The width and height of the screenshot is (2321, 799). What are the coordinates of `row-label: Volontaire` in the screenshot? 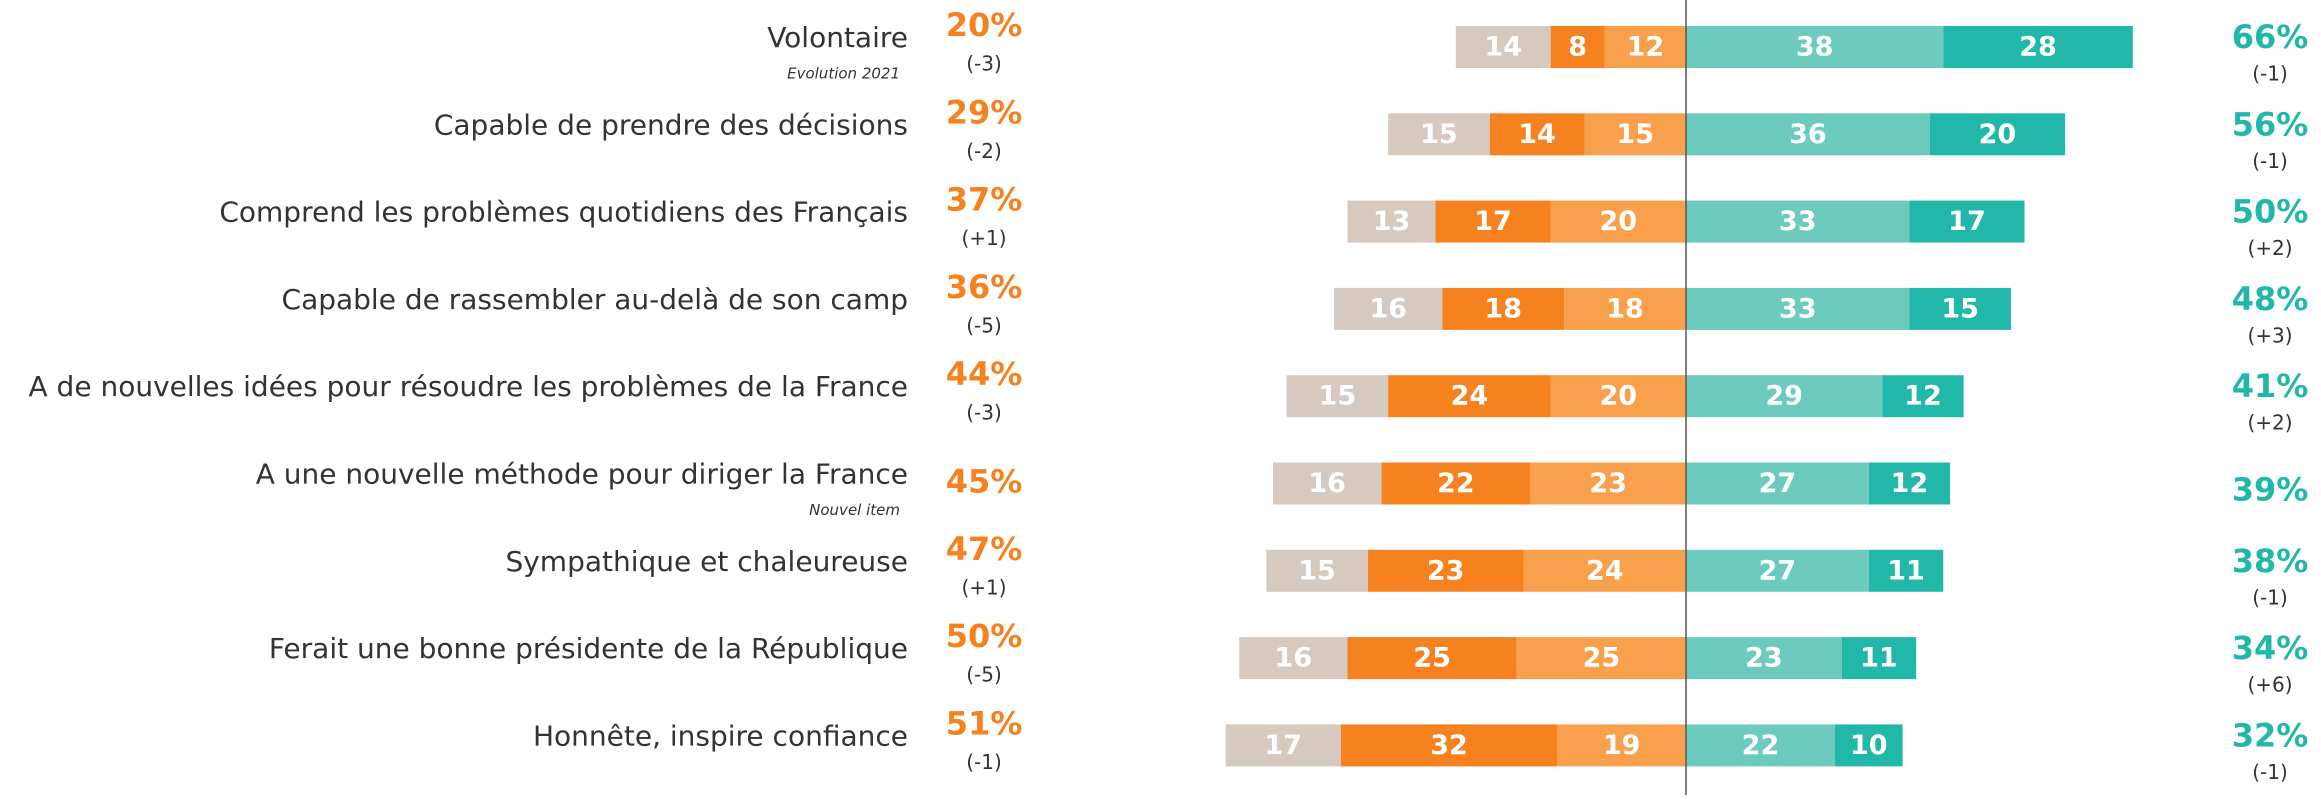 It's located at (837, 37).